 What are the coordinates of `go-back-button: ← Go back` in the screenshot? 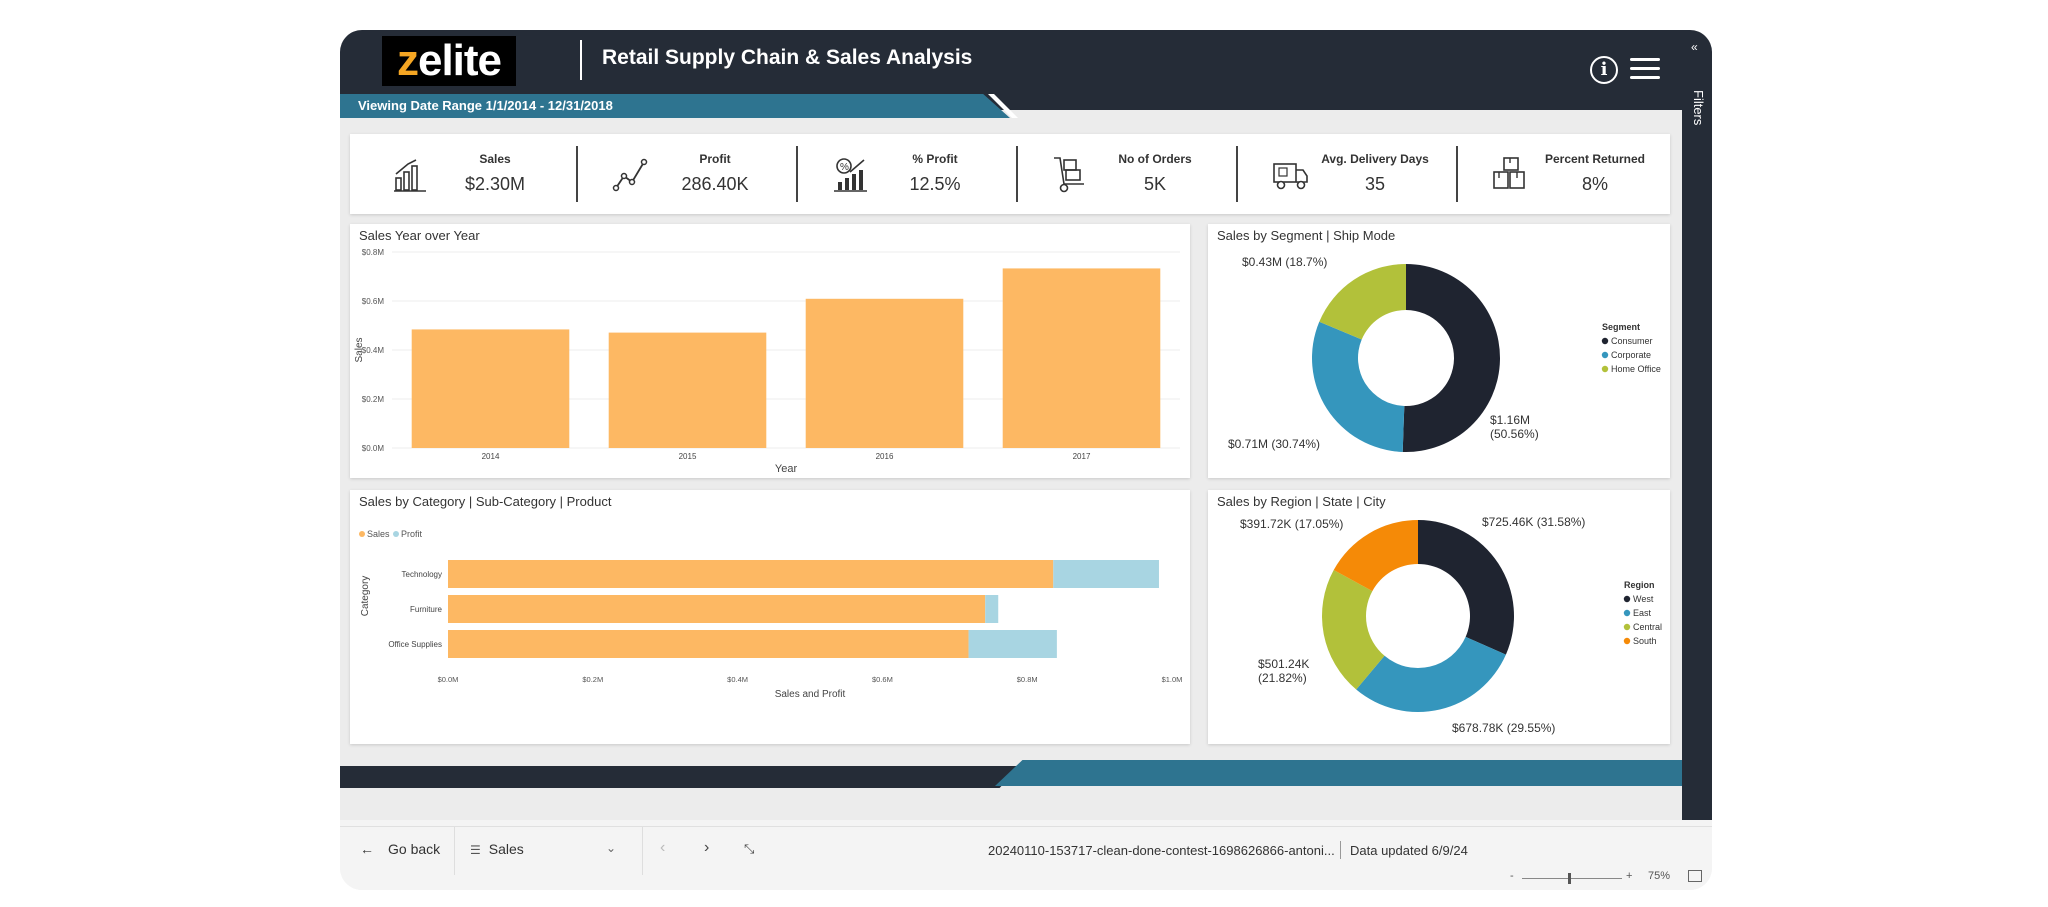 It's located at (400, 849).